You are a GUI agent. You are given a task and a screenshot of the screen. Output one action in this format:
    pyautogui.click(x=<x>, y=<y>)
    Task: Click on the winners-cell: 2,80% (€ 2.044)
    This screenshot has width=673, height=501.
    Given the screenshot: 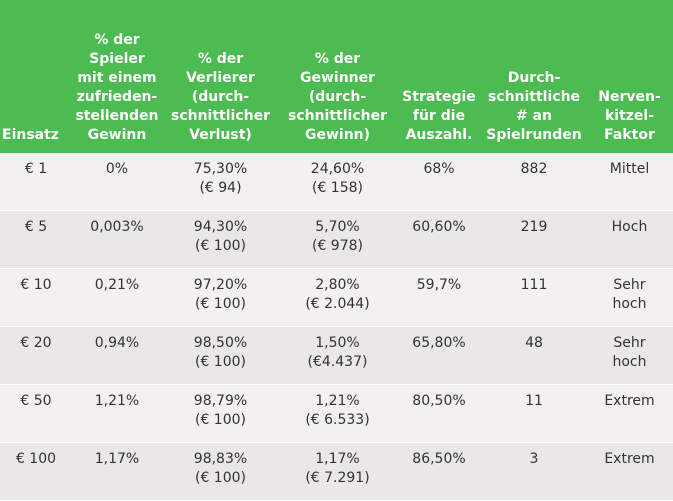 What is the action you would take?
    pyautogui.click(x=337, y=297)
    